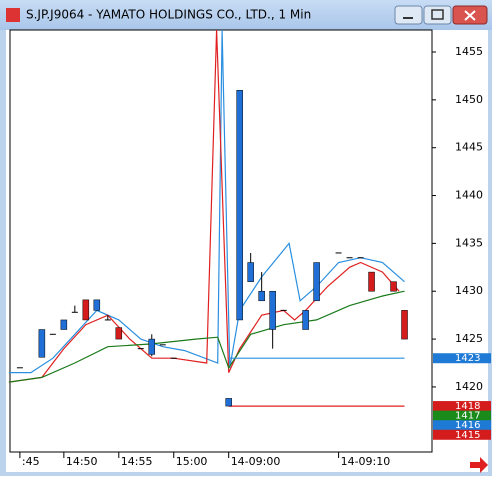  What do you see at coordinates (469, 338) in the screenshot?
I see `y-tick-label: 1425` at bounding box center [469, 338].